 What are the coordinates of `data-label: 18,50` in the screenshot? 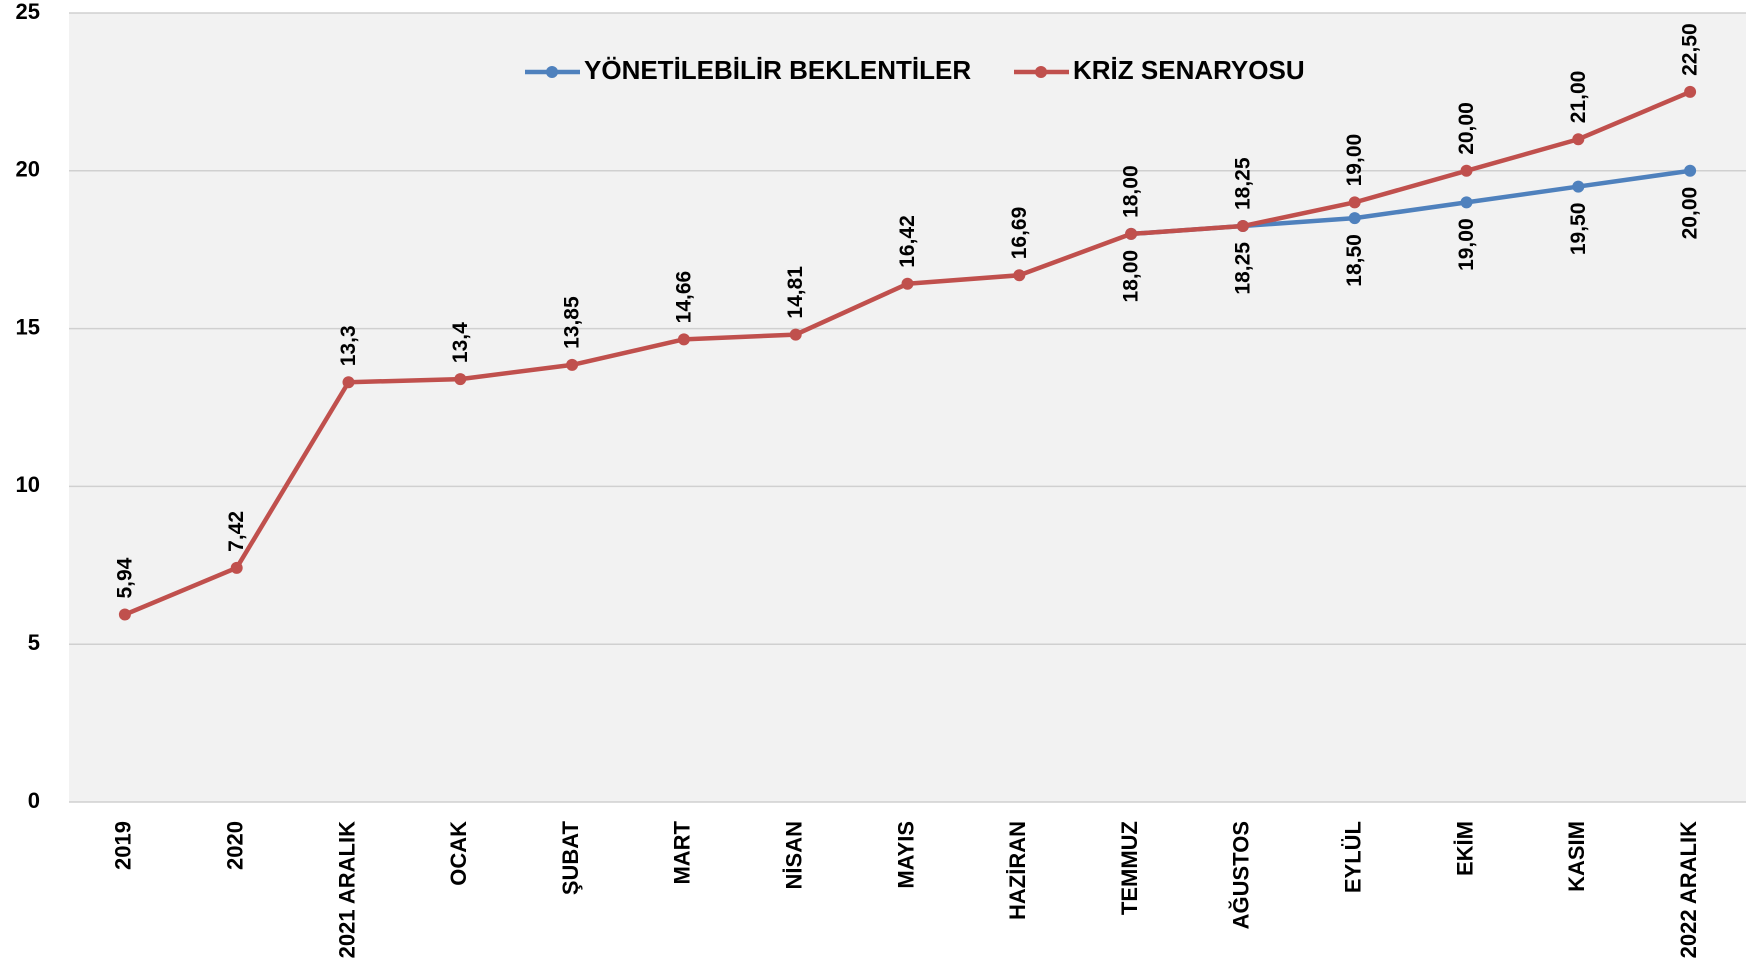 It's located at (1354, 260).